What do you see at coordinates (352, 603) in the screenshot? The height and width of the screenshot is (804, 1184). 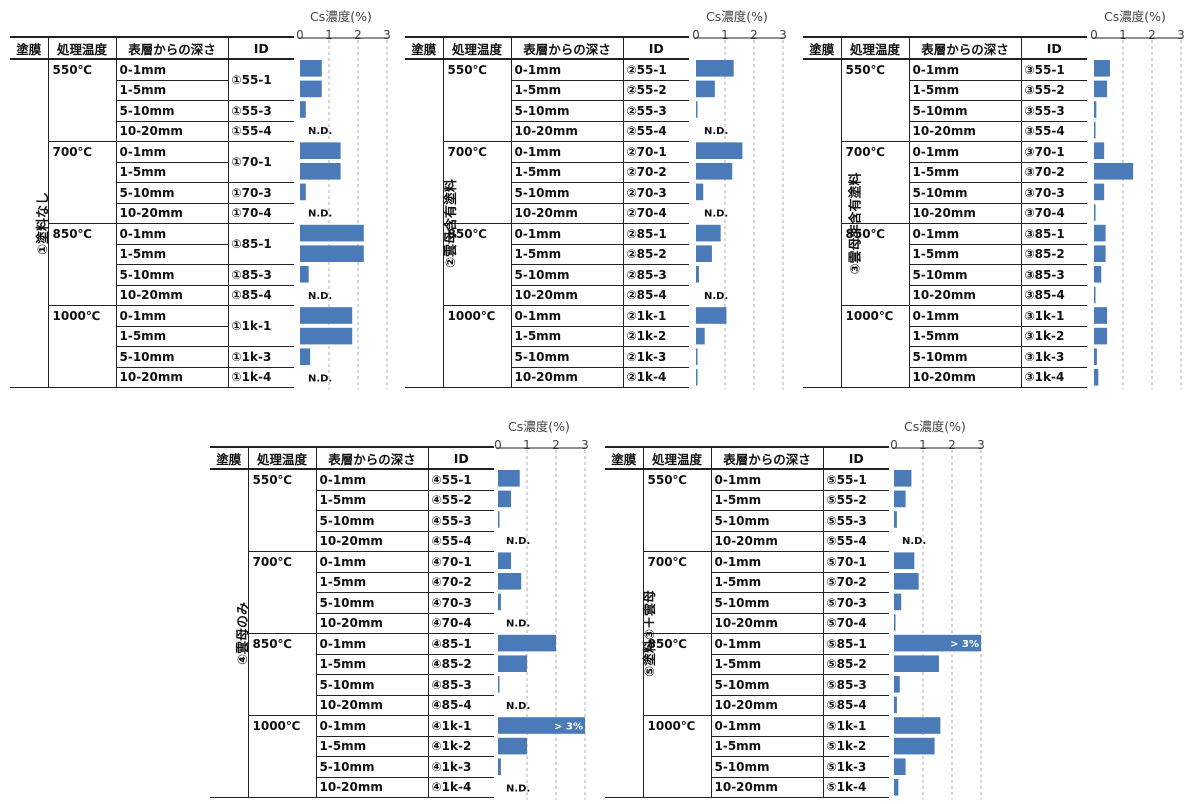 I see `table-row: 5-10mm ④70-3` at bounding box center [352, 603].